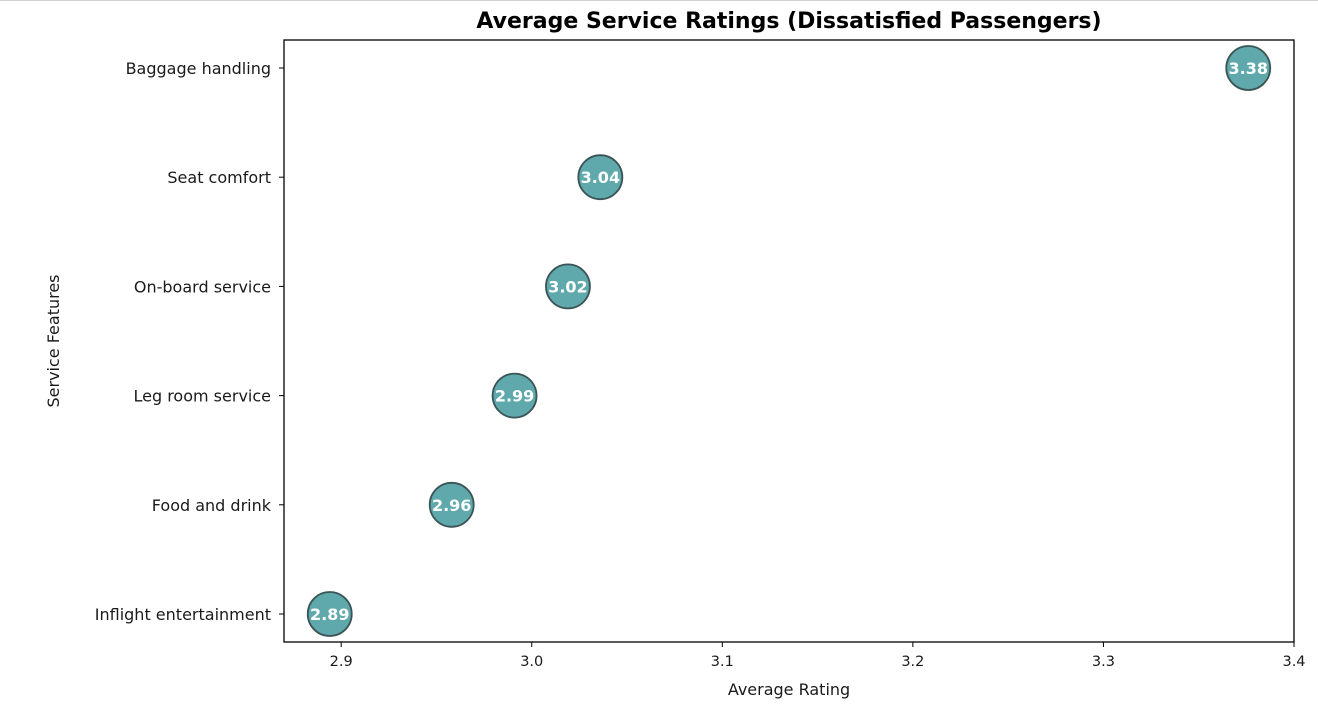 This screenshot has height=712, width=1318. Describe the element at coordinates (1293, 662) in the screenshot. I see `x-tick-label: 3.4` at that location.